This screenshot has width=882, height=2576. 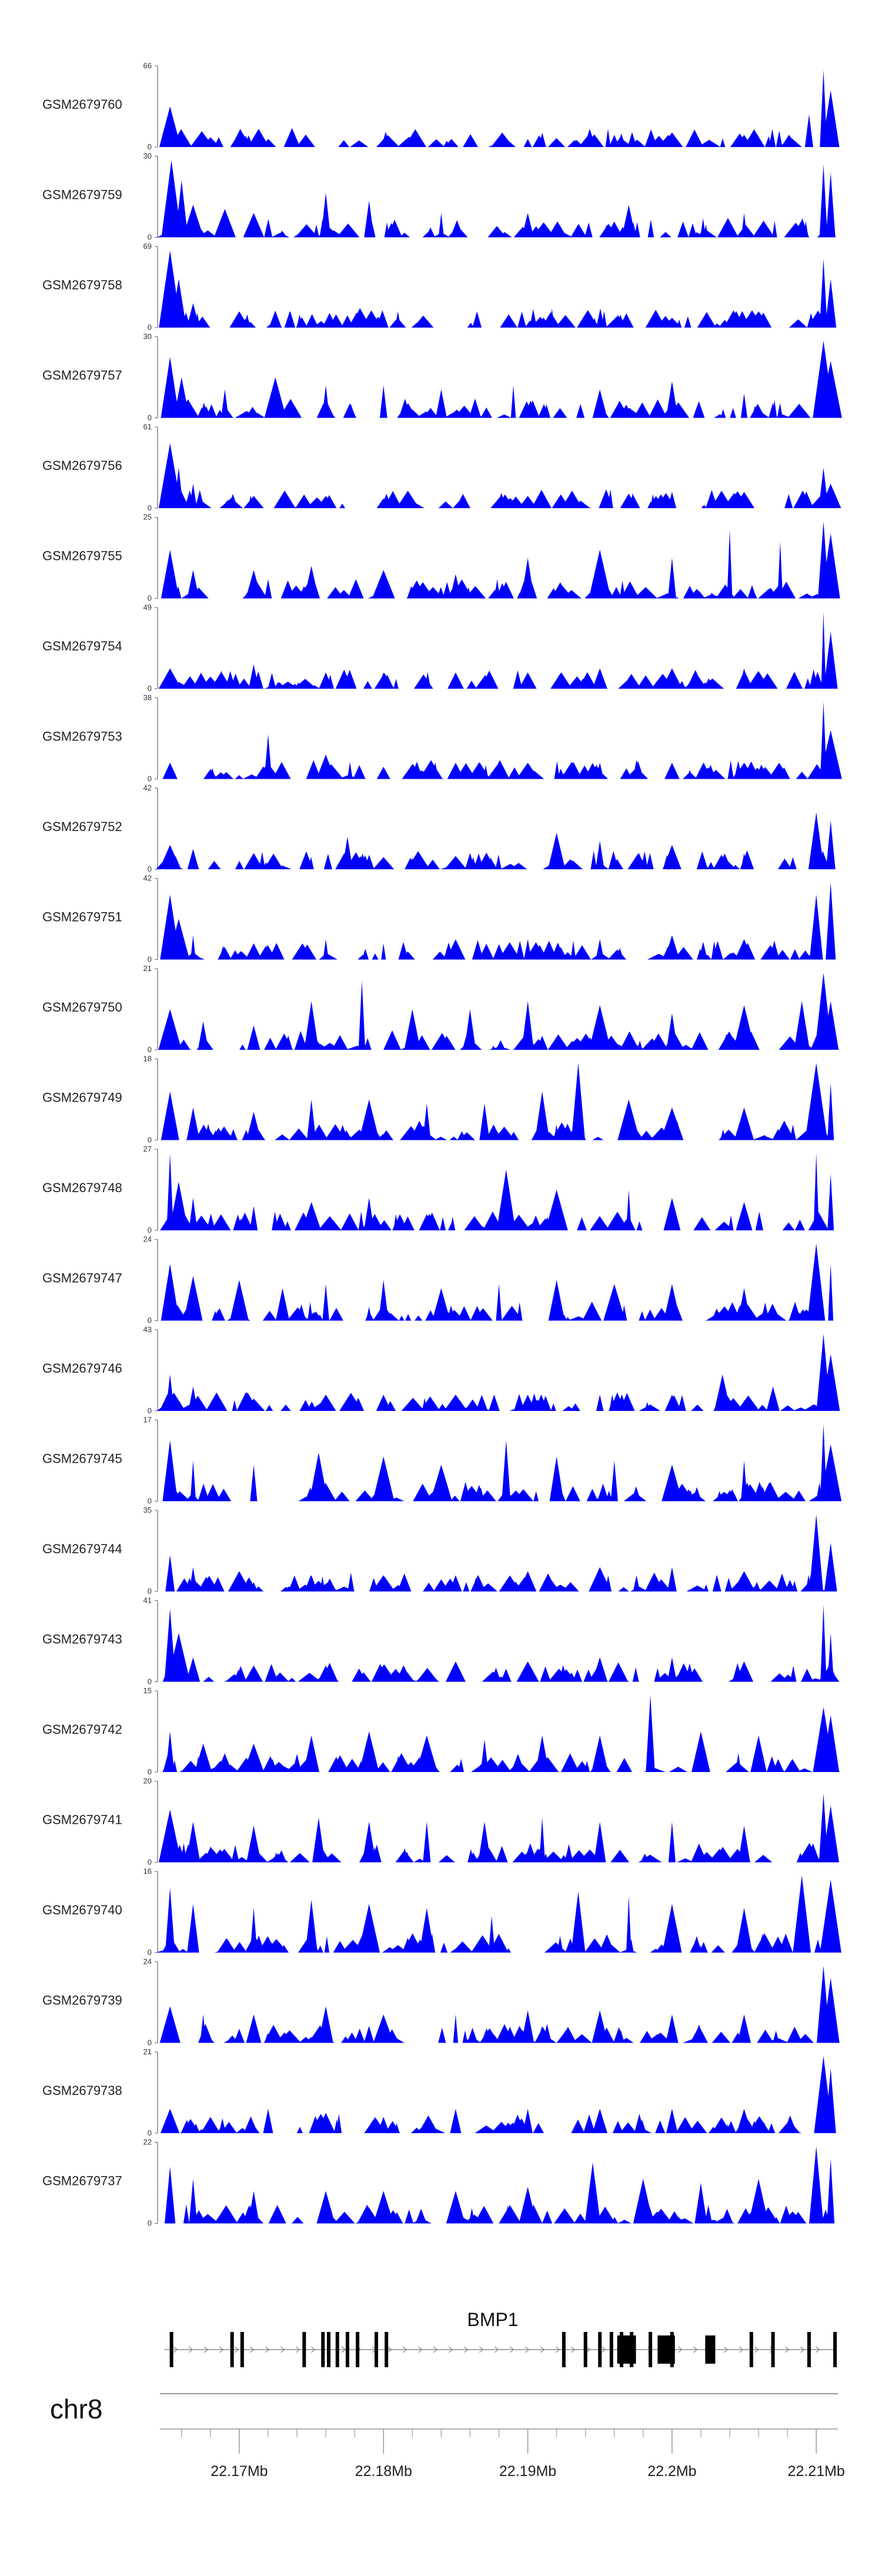 I want to click on track-GSM2679738: GSM2679738 21 0, so click(x=440, y=2092).